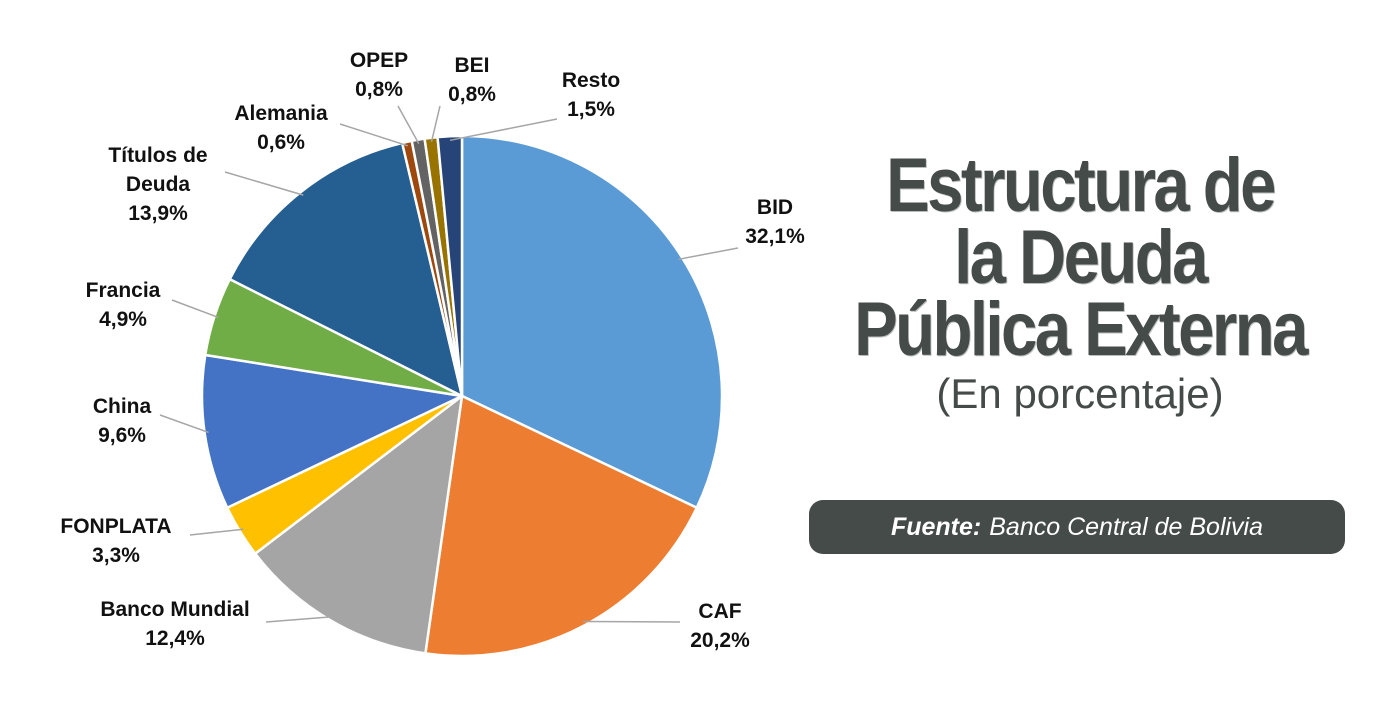 This screenshot has height=710, width=1400. Describe the element at coordinates (591, 109) in the screenshot. I see `slice-value-label: 1,5%` at that location.